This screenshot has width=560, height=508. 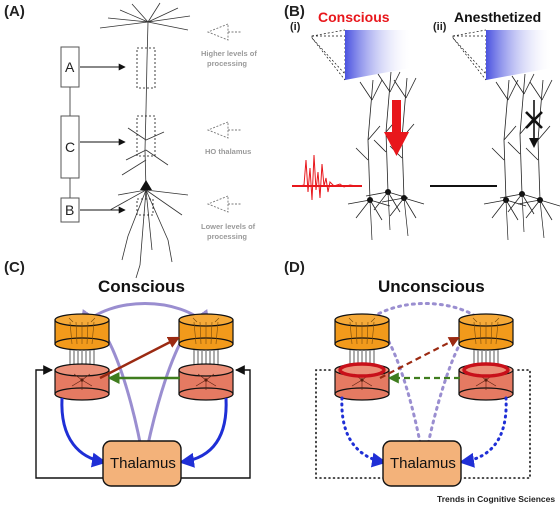 I want to click on annotation-lower-1: Lower levels of, so click(x=228, y=226).